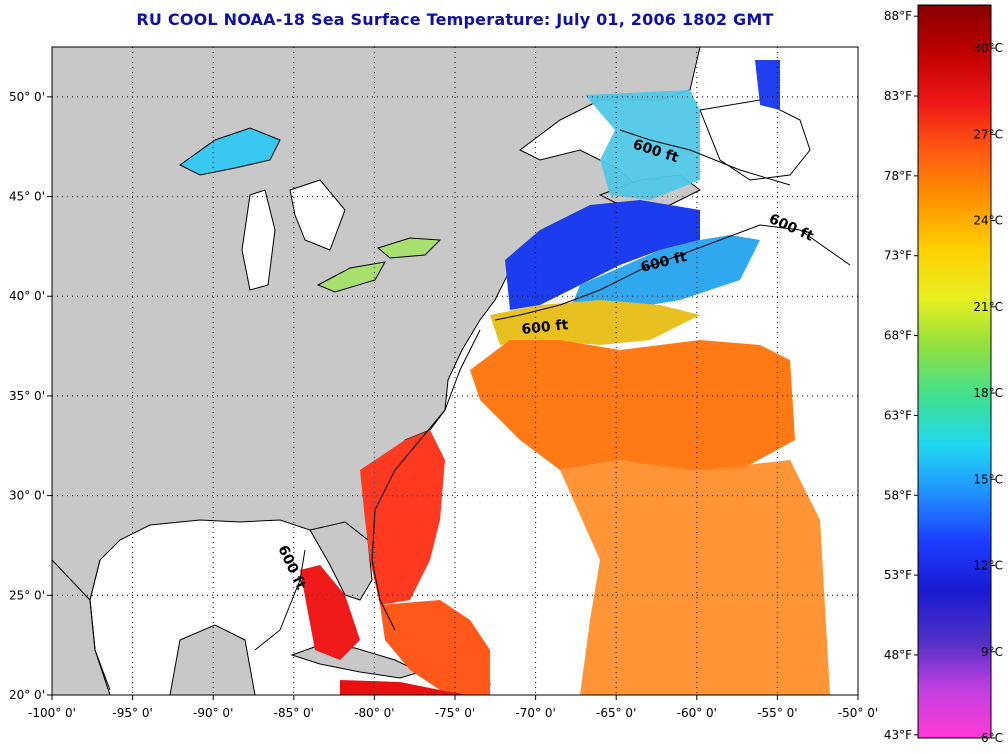 Image resolution: width=1008 pixels, height=754 pixels. What do you see at coordinates (213, 713) in the screenshot?
I see `lon-tick-label: -90° 0'` at bounding box center [213, 713].